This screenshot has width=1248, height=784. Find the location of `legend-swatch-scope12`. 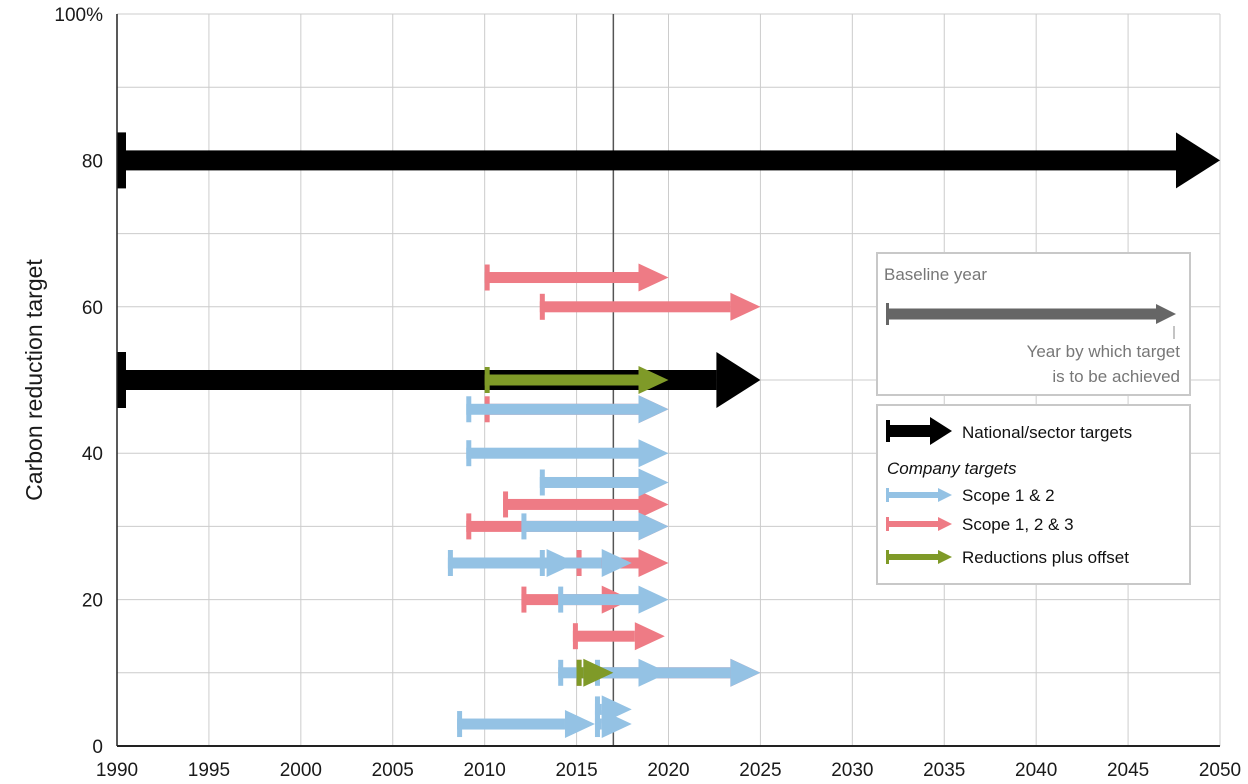

legend-swatch-scope12 is located at coordinates (919, 495).